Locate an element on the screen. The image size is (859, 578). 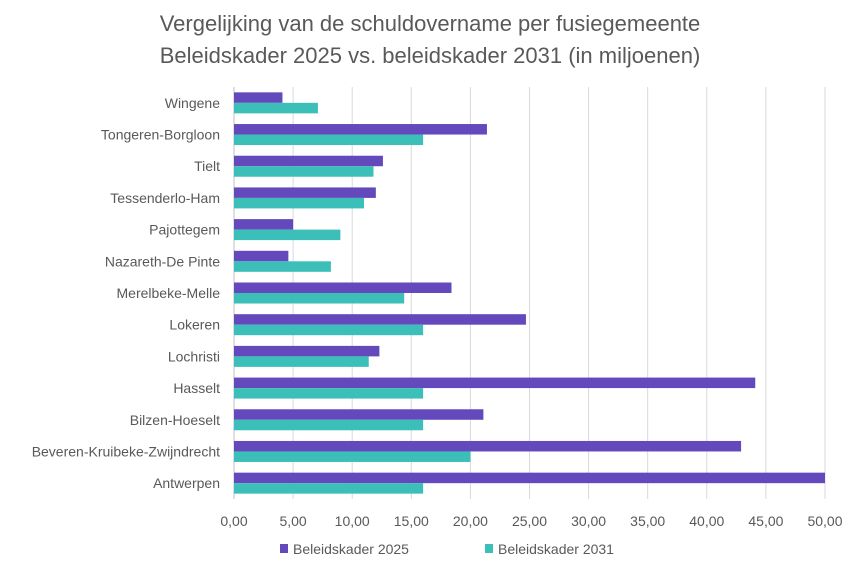
category-label: Lokeren is located at coordinates (194, 325).